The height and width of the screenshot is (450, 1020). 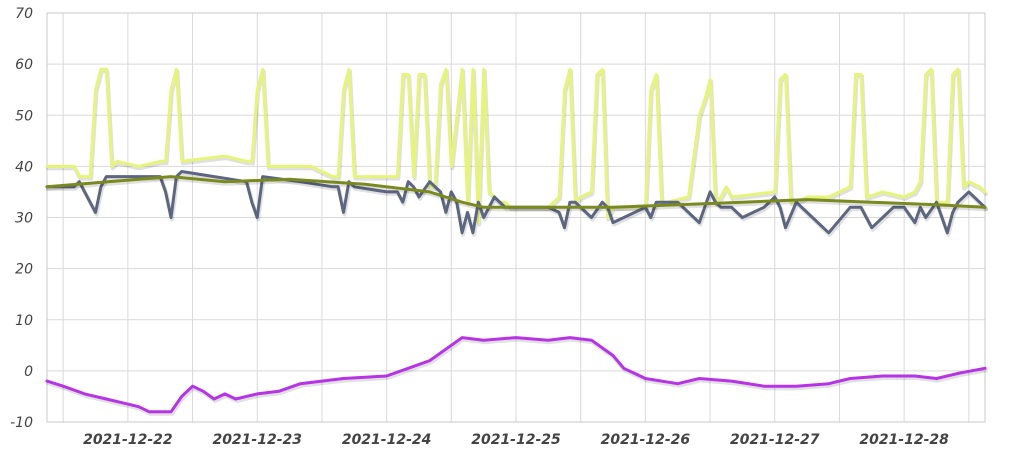 I want to click on y-tick-label: 60, so click(x=24, y=65).